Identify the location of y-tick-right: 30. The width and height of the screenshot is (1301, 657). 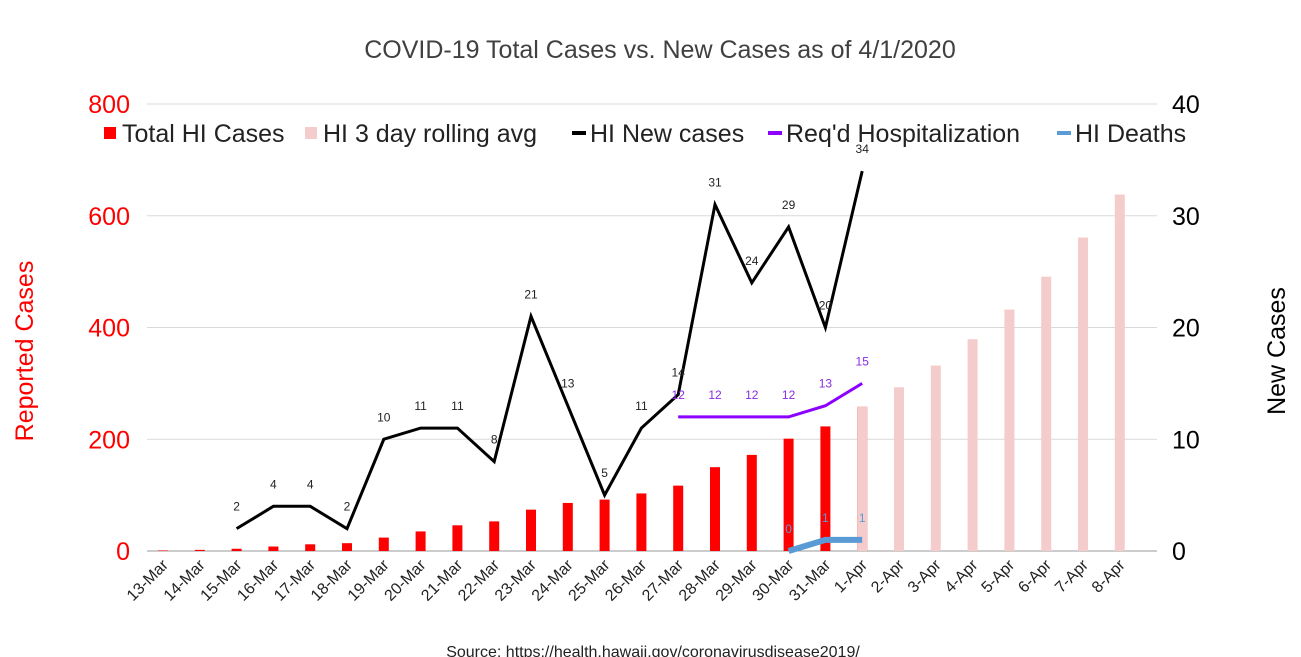
(1186, 217).